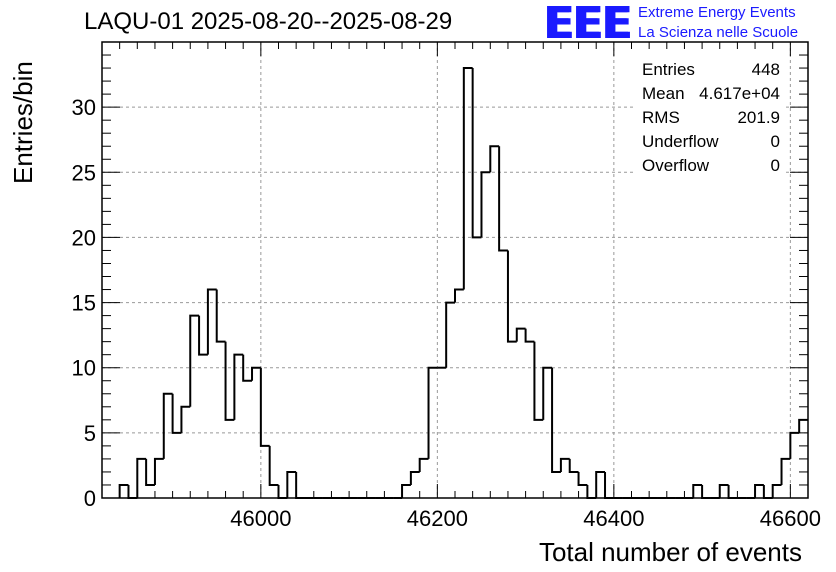 Image resolution: width=836 pixels, height=572 pixels. I want to click on stats-overflow-label: Overflow, so click(676, 165).